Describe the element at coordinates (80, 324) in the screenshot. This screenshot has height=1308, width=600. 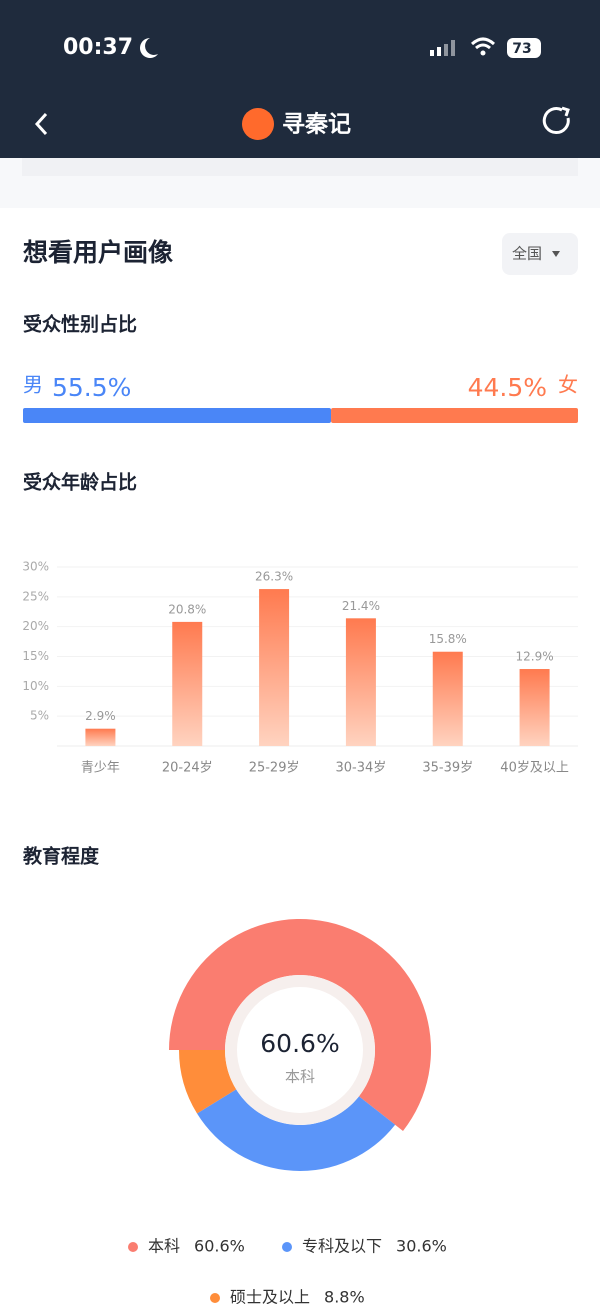
I see `gender-title: 受众性别占比` at that location.